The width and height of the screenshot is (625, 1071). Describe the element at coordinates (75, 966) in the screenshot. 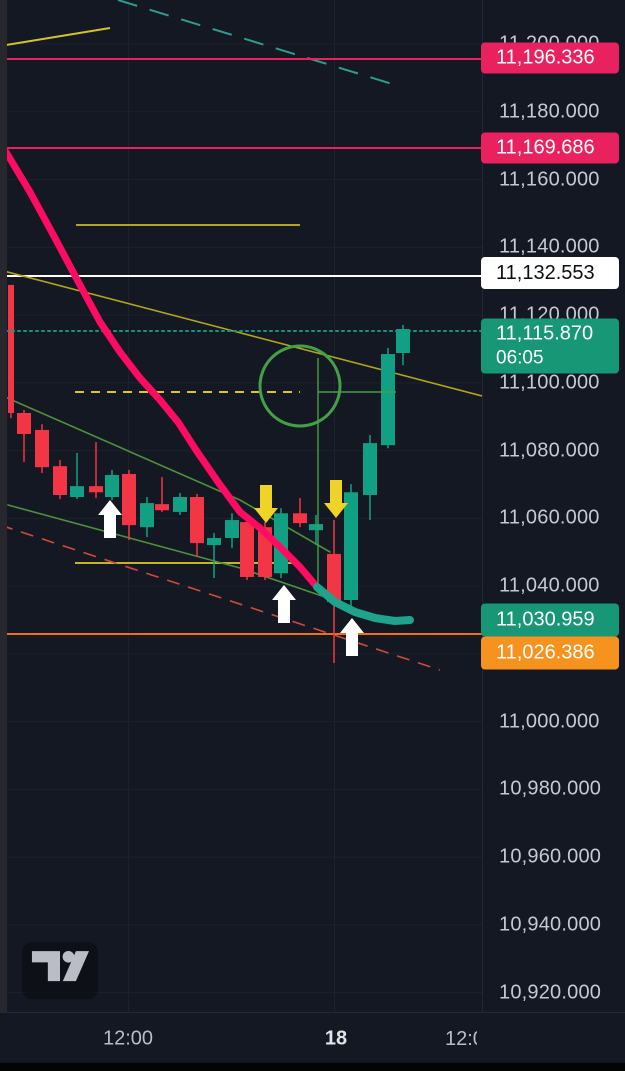

I see `logo-v-glyph` at that location.